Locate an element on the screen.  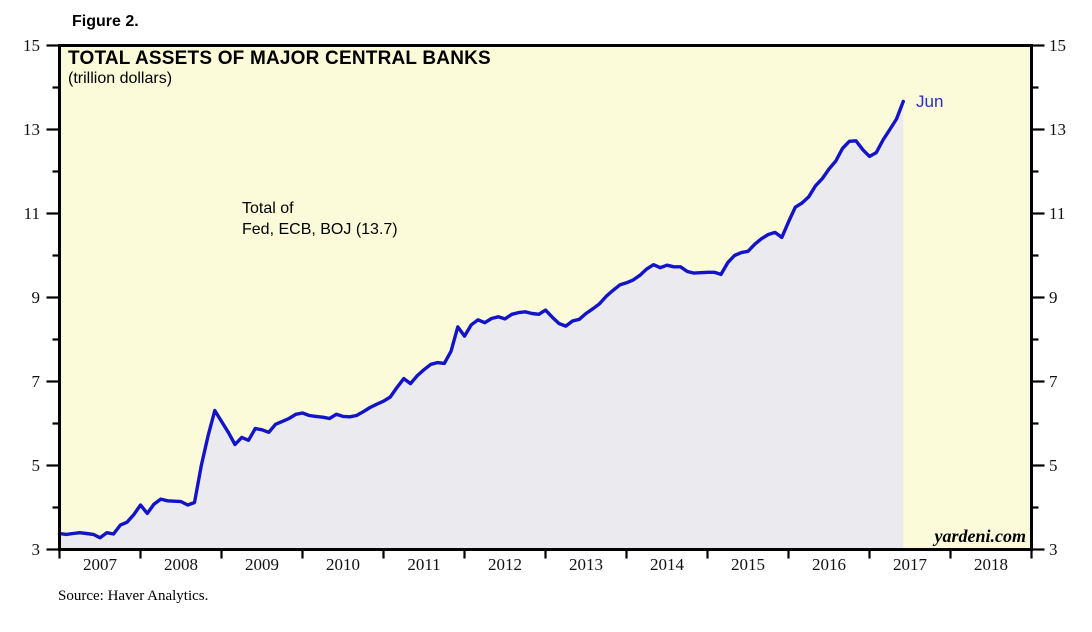
y-axis-right-tick-label: 3 is located at coordinates (1053, 549).